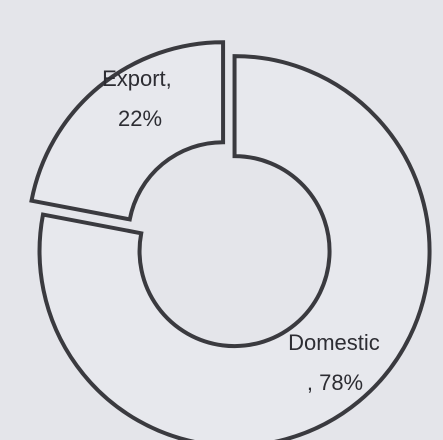 This screenshot has height=440, width=443. Describe the element at coordinates (337, 362) in the screenshot. I see `data-label-domestic: Domestic , 78%` at that location.